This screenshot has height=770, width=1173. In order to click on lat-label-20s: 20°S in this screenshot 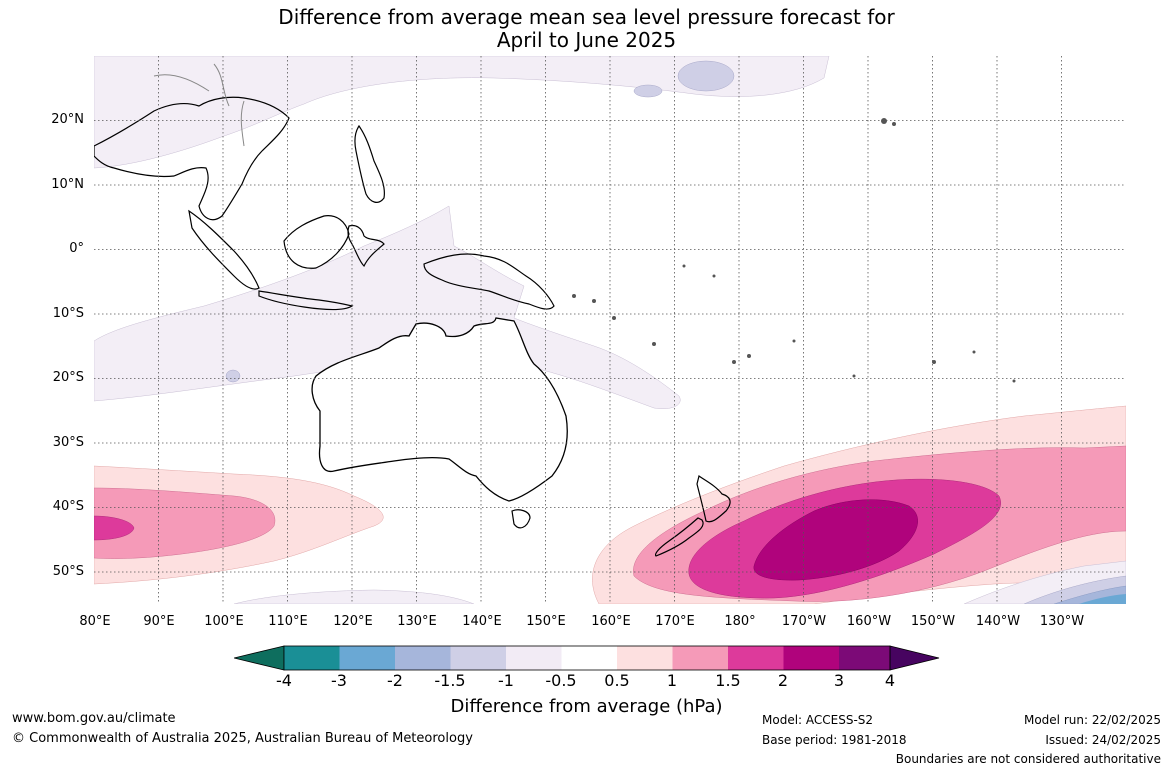, I will do `click(68, 377)`.